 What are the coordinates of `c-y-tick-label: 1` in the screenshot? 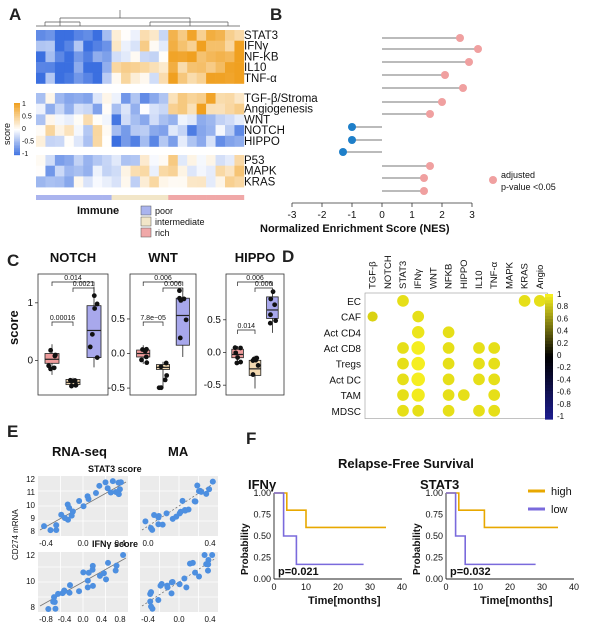 It's located at (30, 303).